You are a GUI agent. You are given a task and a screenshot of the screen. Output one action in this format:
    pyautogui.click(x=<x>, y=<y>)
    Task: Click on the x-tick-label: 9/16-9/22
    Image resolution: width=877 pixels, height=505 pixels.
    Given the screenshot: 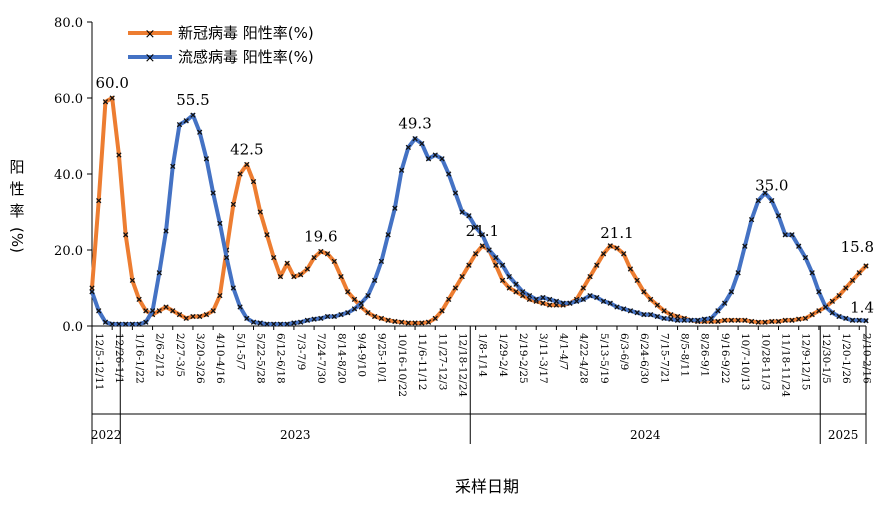 What is the action you would take?
    pyautogui.click(x=725, y=358)
    